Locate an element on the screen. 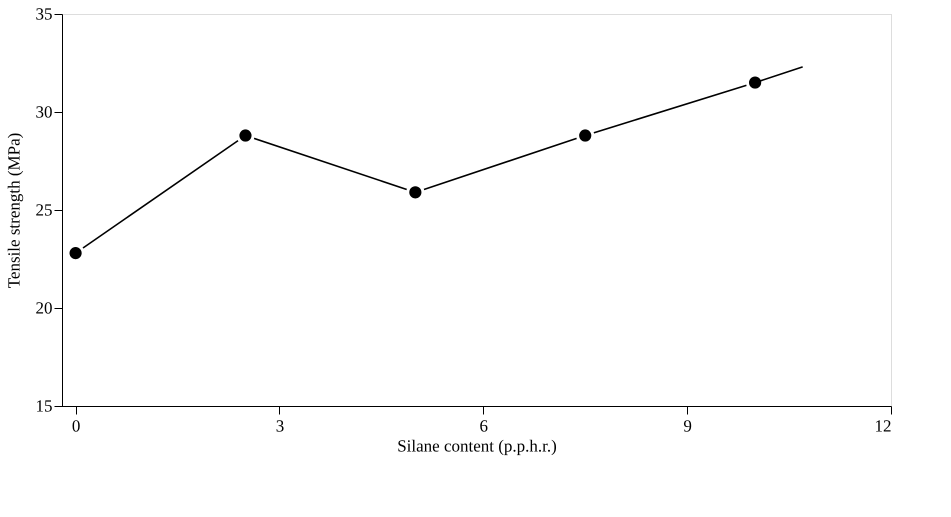 The width and height of the screenshot is (951, 517). x-tick-label: 0 is located at coordinates (76, 426).